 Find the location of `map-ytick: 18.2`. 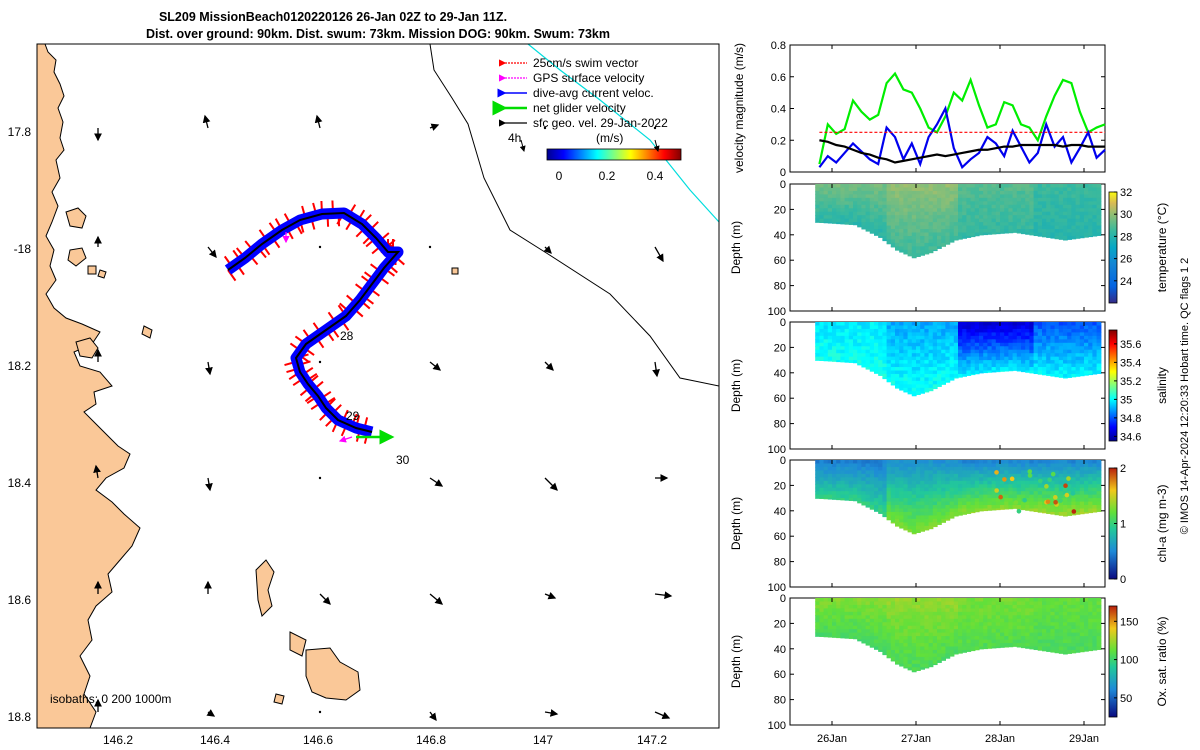

map-ytick: 18.2 is located at coordinates (20, 366).